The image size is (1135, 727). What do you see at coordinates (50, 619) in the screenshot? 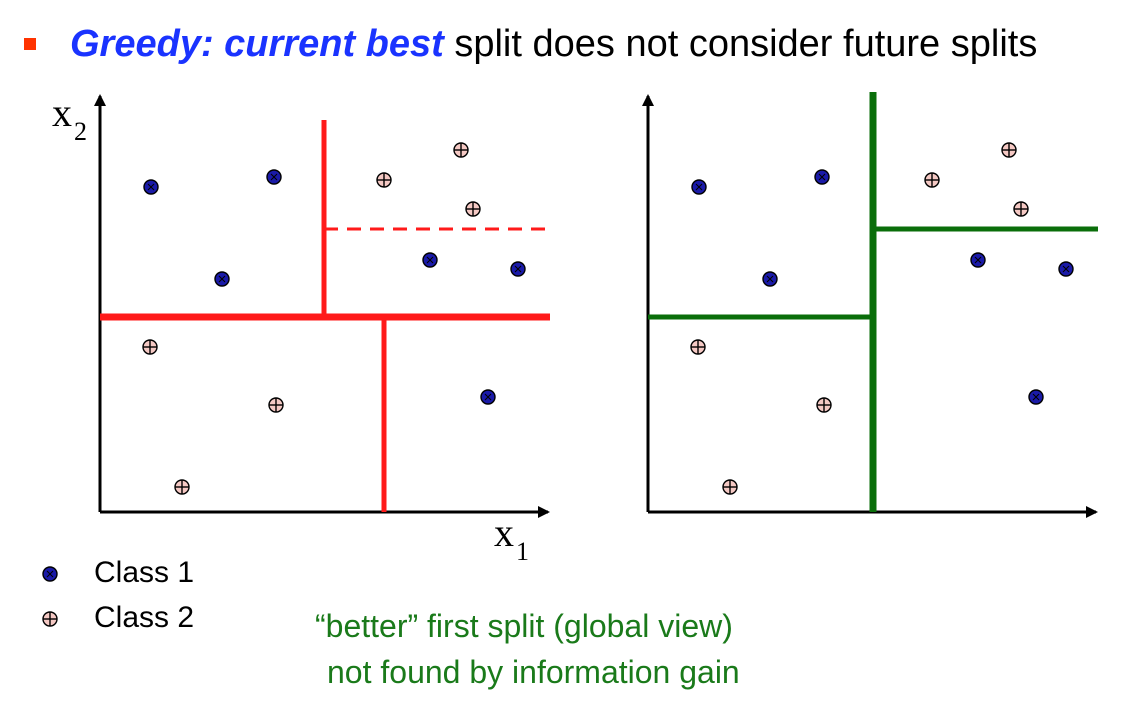
I see `circle-plus-icon` at bounding box center [50, 619].